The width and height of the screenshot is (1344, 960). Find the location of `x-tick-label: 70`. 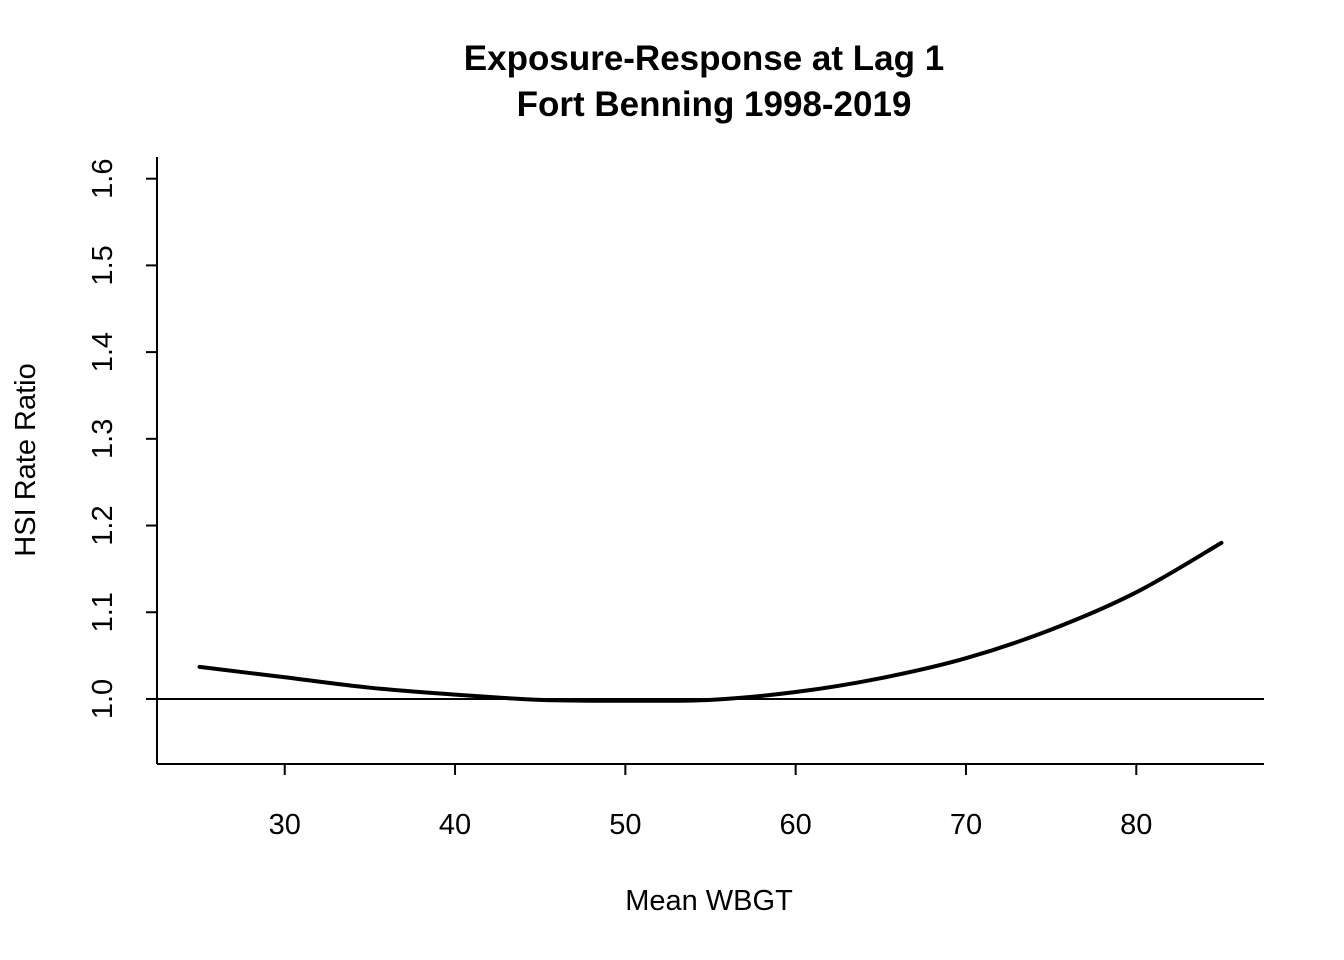

x-tick-label: 70 is located at coordinates (966, 825).